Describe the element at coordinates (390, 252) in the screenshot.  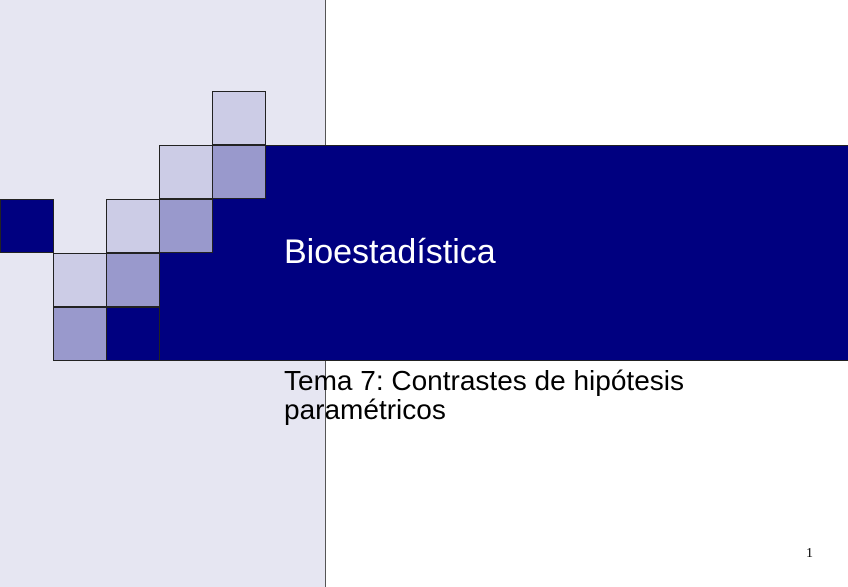
I see `slide-title: Bioestadística` at that location.